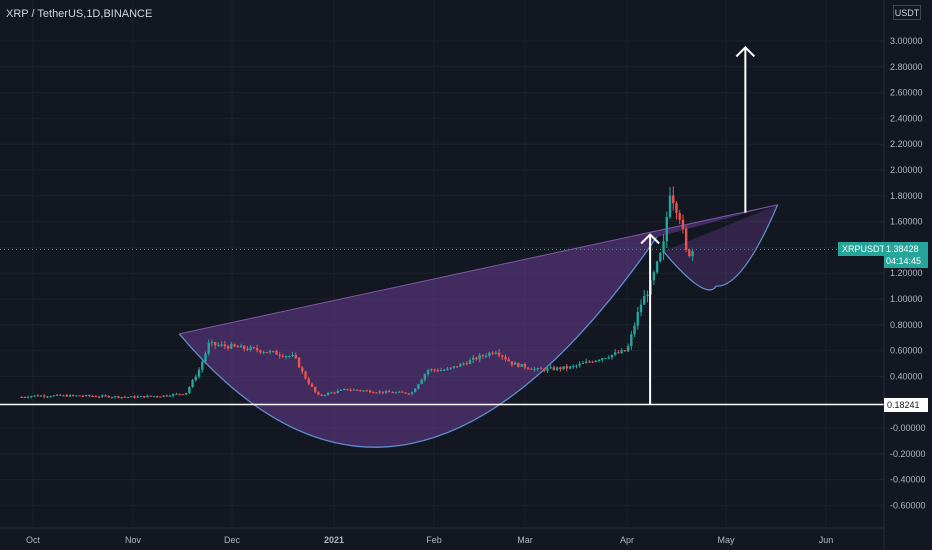  Describe the element at coordinates (906, 325) in the screenshot. I see `price-tick-label: 0.80000` at that location.